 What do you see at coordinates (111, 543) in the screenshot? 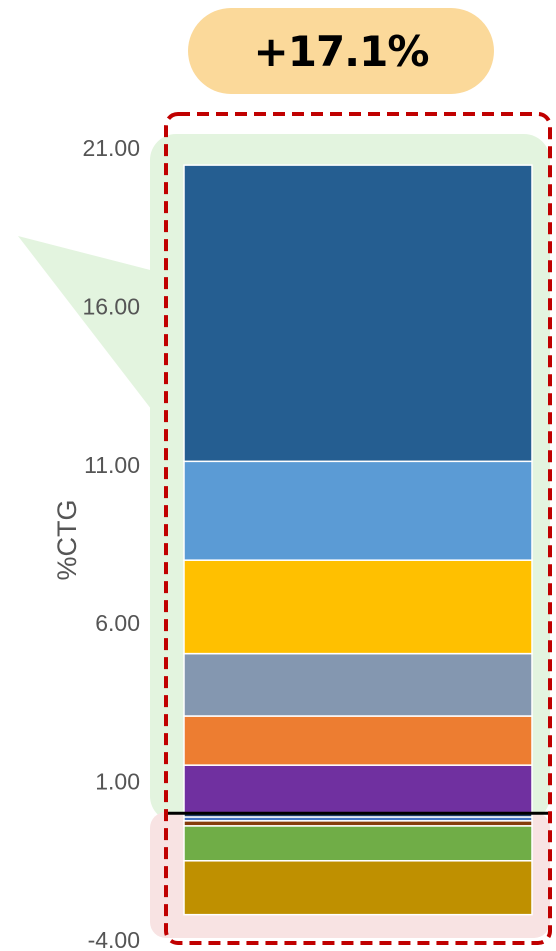
I see `y-axis: 21.00 16.00 11.00 6.00 1.00 -4.00` at bounding box center [111, 543].